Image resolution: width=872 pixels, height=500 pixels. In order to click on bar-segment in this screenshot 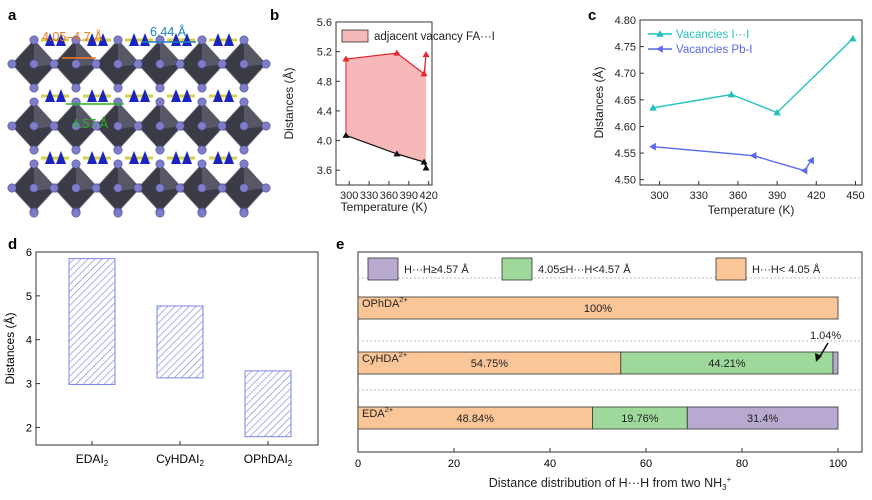, I will do `click(598, 308)`.